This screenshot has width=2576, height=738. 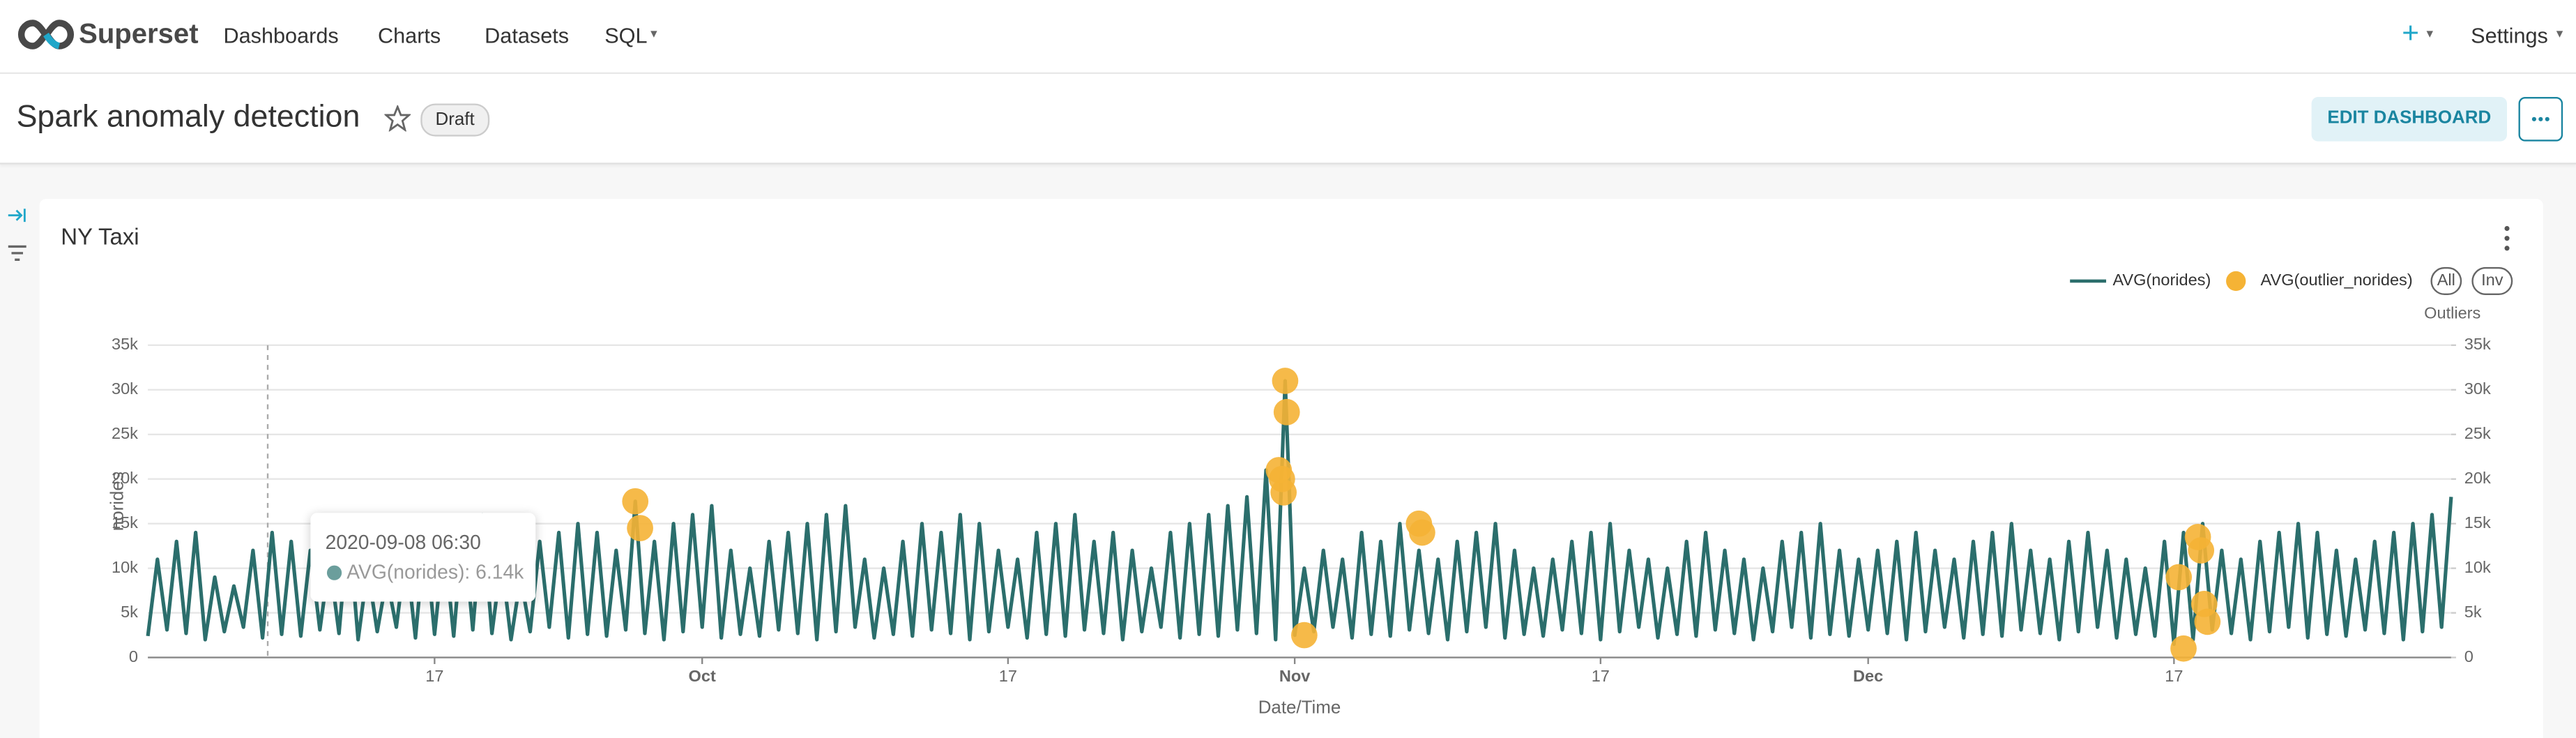 What do you see at coordinates (1299, 707) in the screenshot?
I see `x-axis-title: Date/Time` at bounding box center [1299, 707].